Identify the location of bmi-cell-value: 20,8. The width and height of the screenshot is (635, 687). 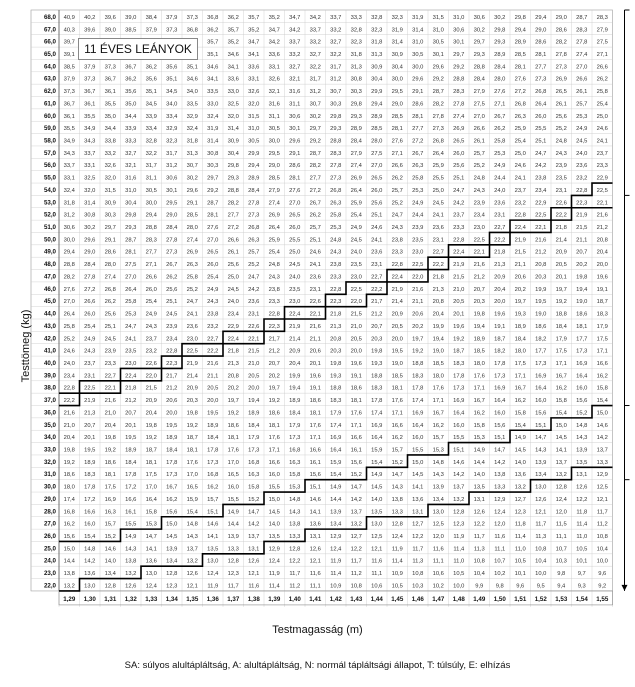
(438, 302).